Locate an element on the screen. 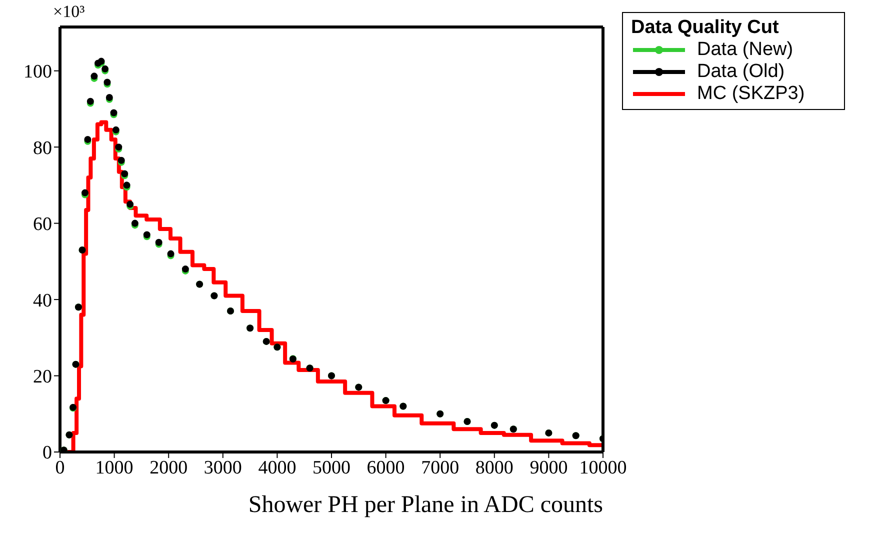 This screenshot has height=560, width=893. legend-label: MC (SKZP3) is located at coordinates (751, 94).